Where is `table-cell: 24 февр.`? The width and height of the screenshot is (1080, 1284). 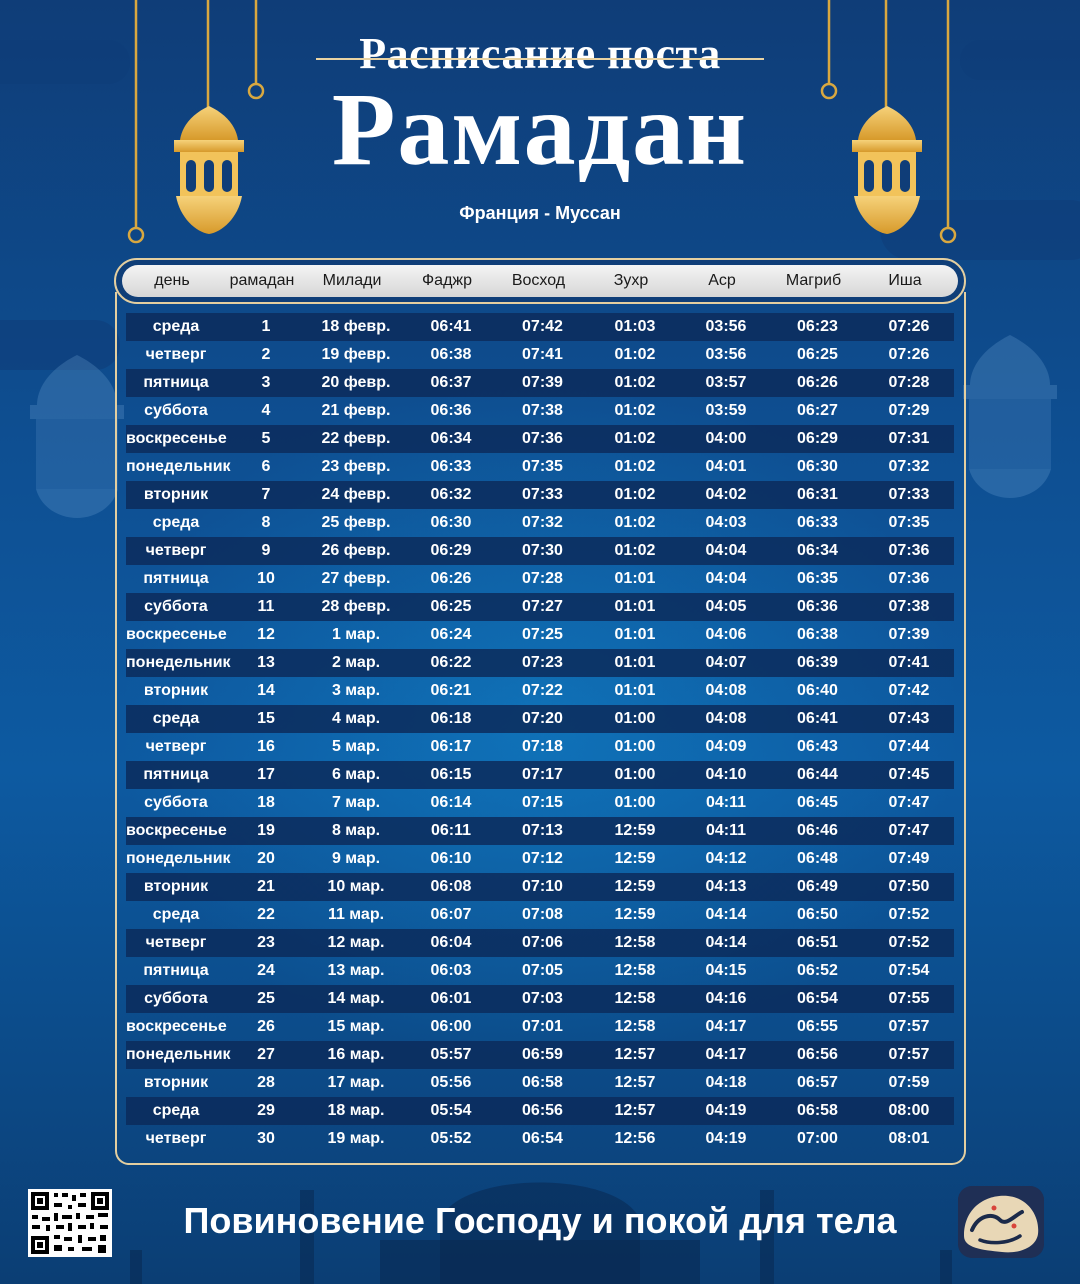 table-cell: 24 февр. is located at coordinates (356, 494).